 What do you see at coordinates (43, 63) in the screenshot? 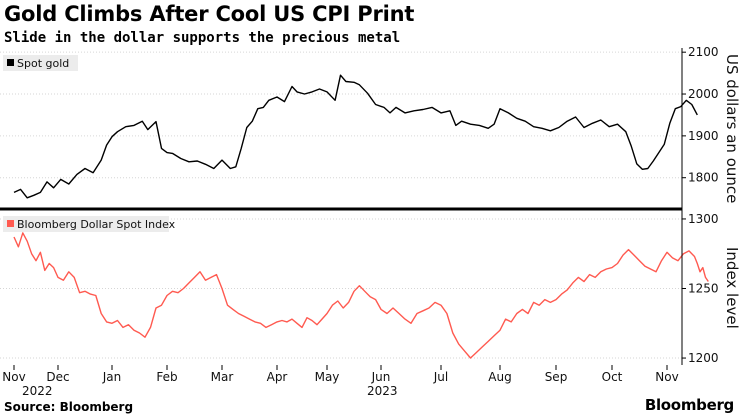
I see `gold-legend-label: Spot gold` at bounding box center [43, 63].